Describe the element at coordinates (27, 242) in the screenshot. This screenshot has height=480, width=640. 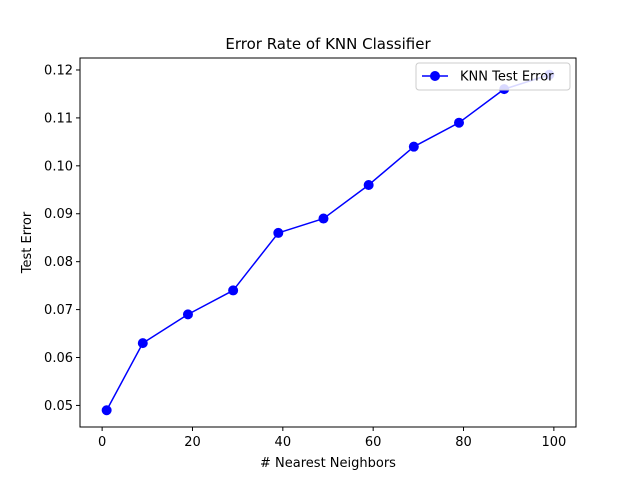
I see `y-axis-title: Test Error` at that location.